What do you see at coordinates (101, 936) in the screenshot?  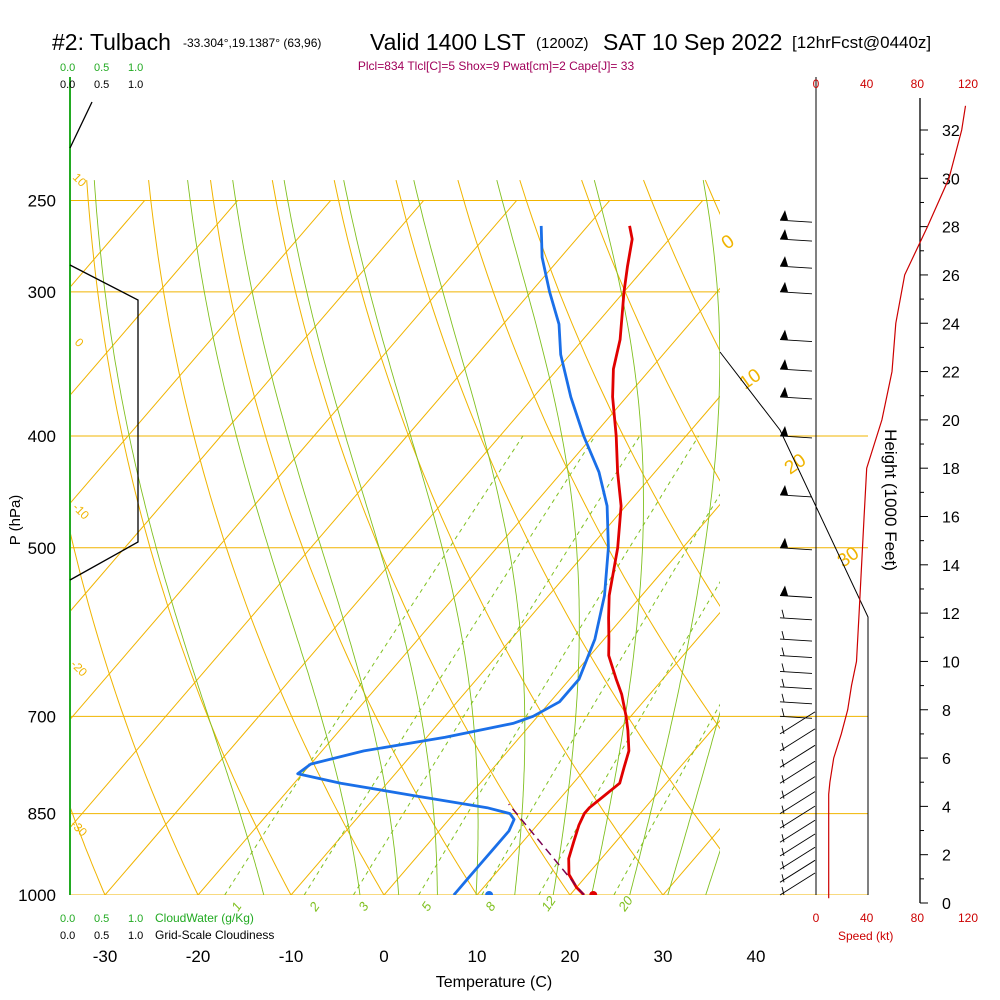 I see `cloudiness-scale-bottom-1: 0.5` at bounding box center [101, 936].